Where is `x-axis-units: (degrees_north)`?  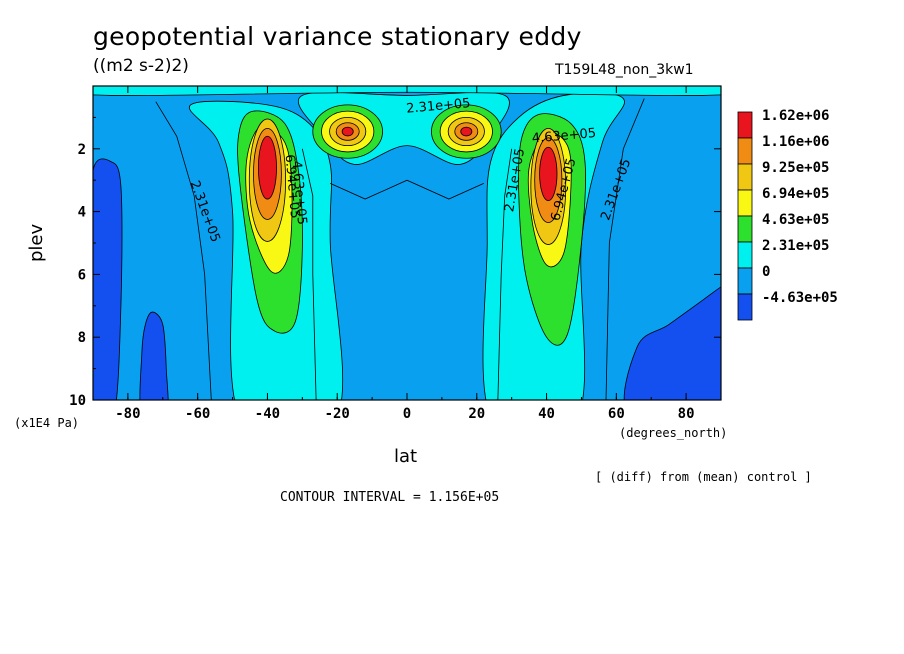 x-axis-units: (degrees_north) is located at coordinates (673, 433).